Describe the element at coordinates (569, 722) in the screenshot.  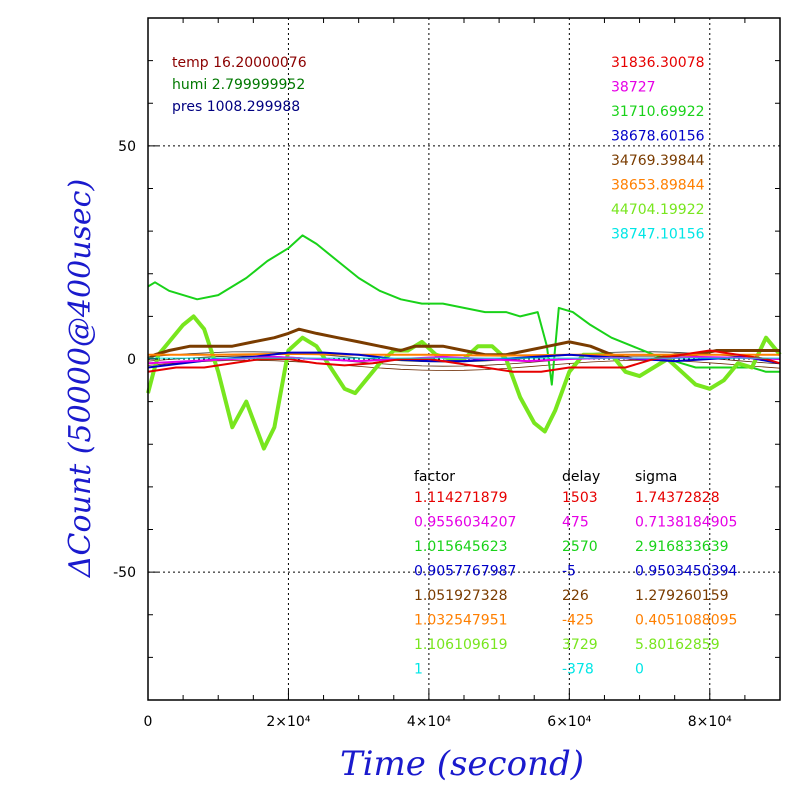
I see `x-tick-label: 6×10⁴` at that location.